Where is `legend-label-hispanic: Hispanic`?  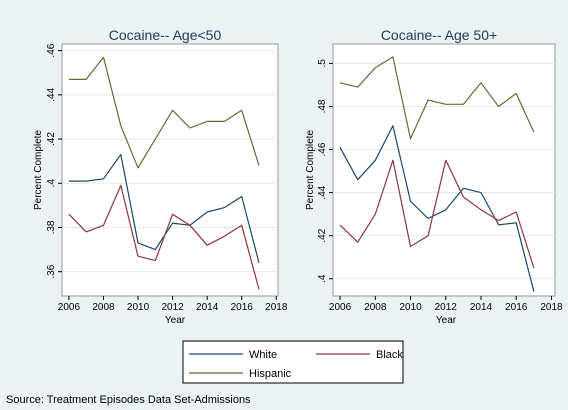 legend-label-hispanic: Hispanic is located at coordinates (270, 374).